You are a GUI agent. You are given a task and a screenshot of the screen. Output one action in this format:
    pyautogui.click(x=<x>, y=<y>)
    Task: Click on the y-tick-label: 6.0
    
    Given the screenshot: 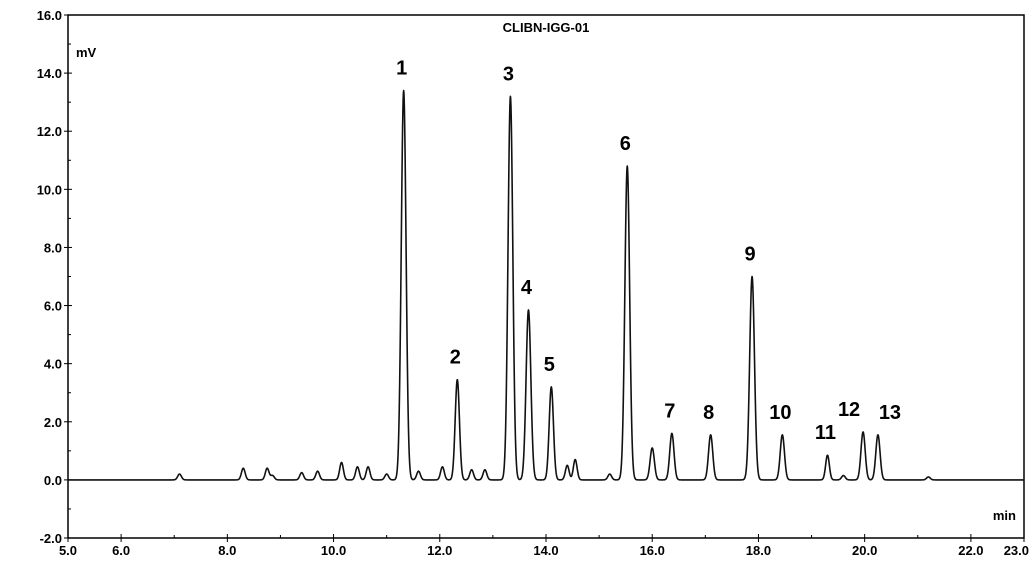 What is the action you would take?
    pyautogui.click(x=53, y=306)
    